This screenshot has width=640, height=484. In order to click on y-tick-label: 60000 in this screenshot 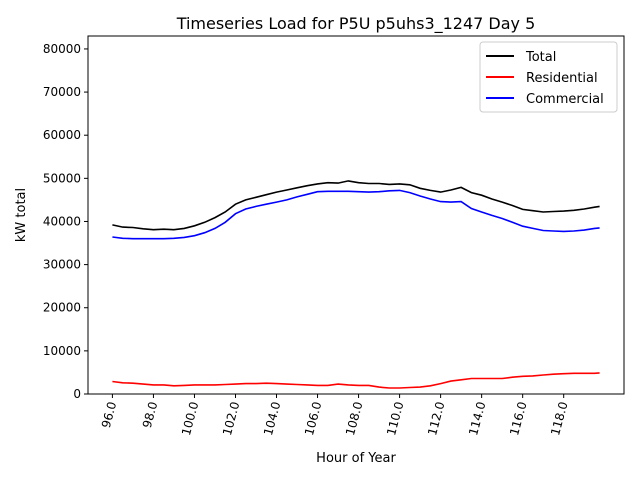, I will do `click(62, 135)`.